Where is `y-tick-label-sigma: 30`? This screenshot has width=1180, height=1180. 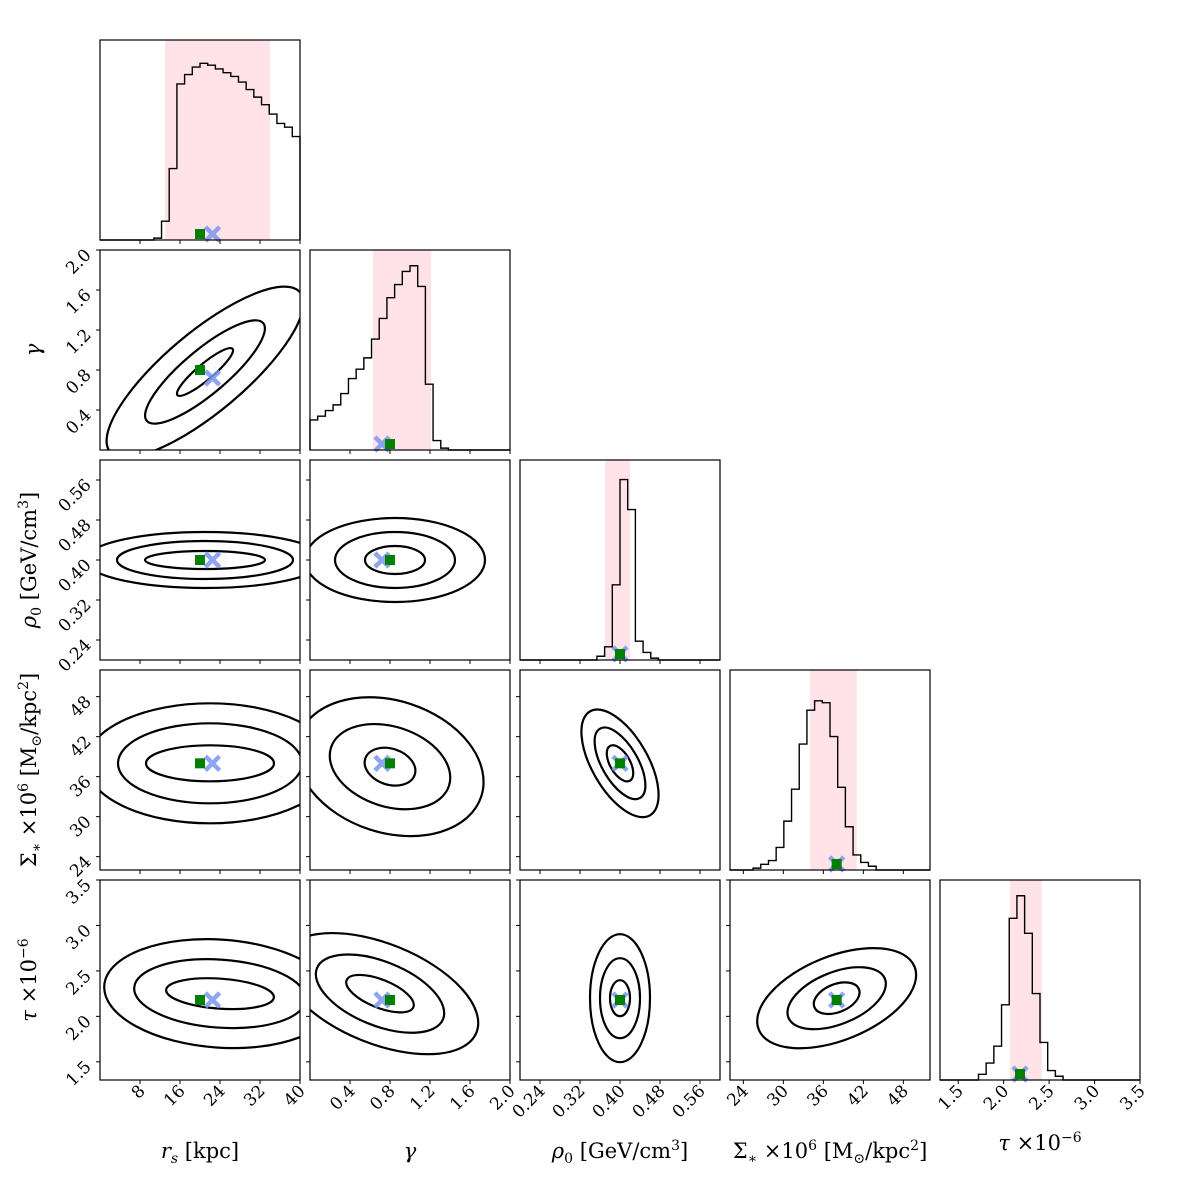 y-tick-label-sigma: 30 is located at coordinates (80, 826).